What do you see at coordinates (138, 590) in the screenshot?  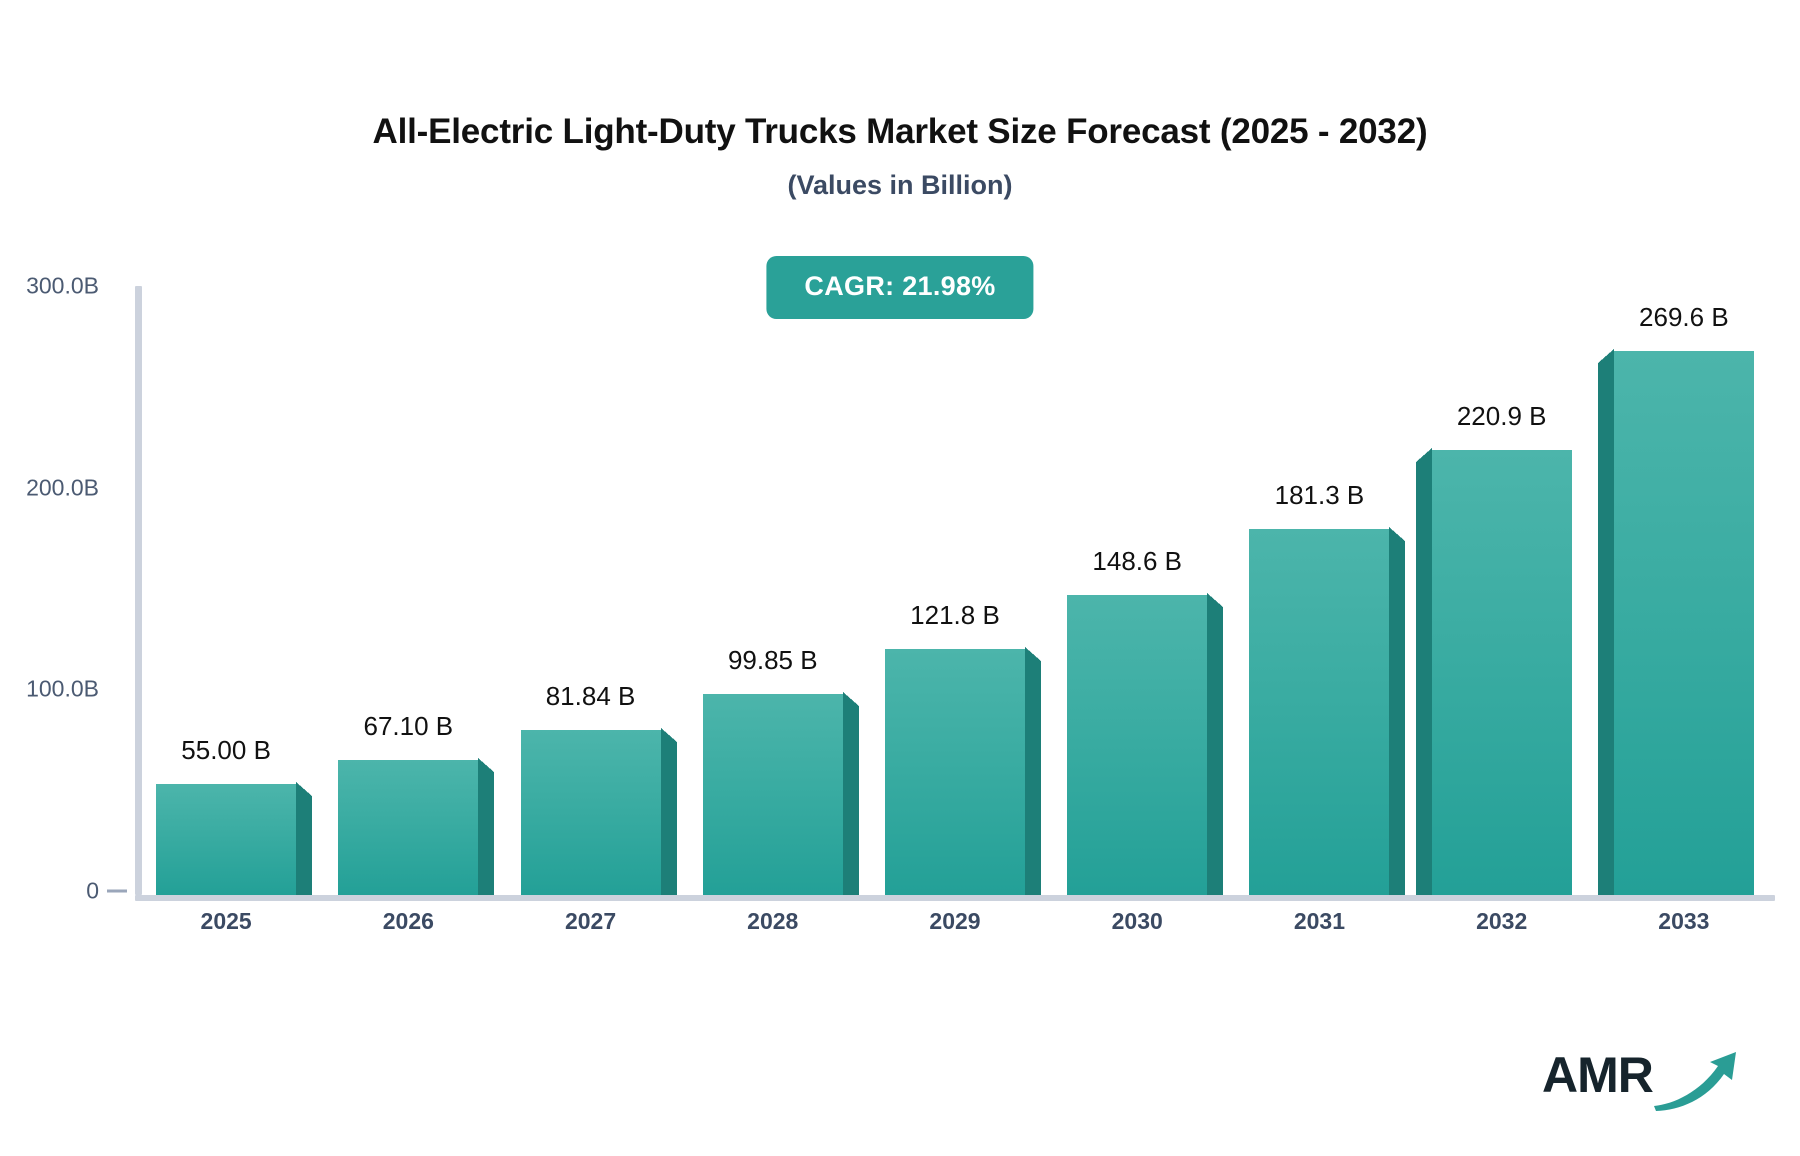 I see `y-axis-line` at bounding box center [138, 590].